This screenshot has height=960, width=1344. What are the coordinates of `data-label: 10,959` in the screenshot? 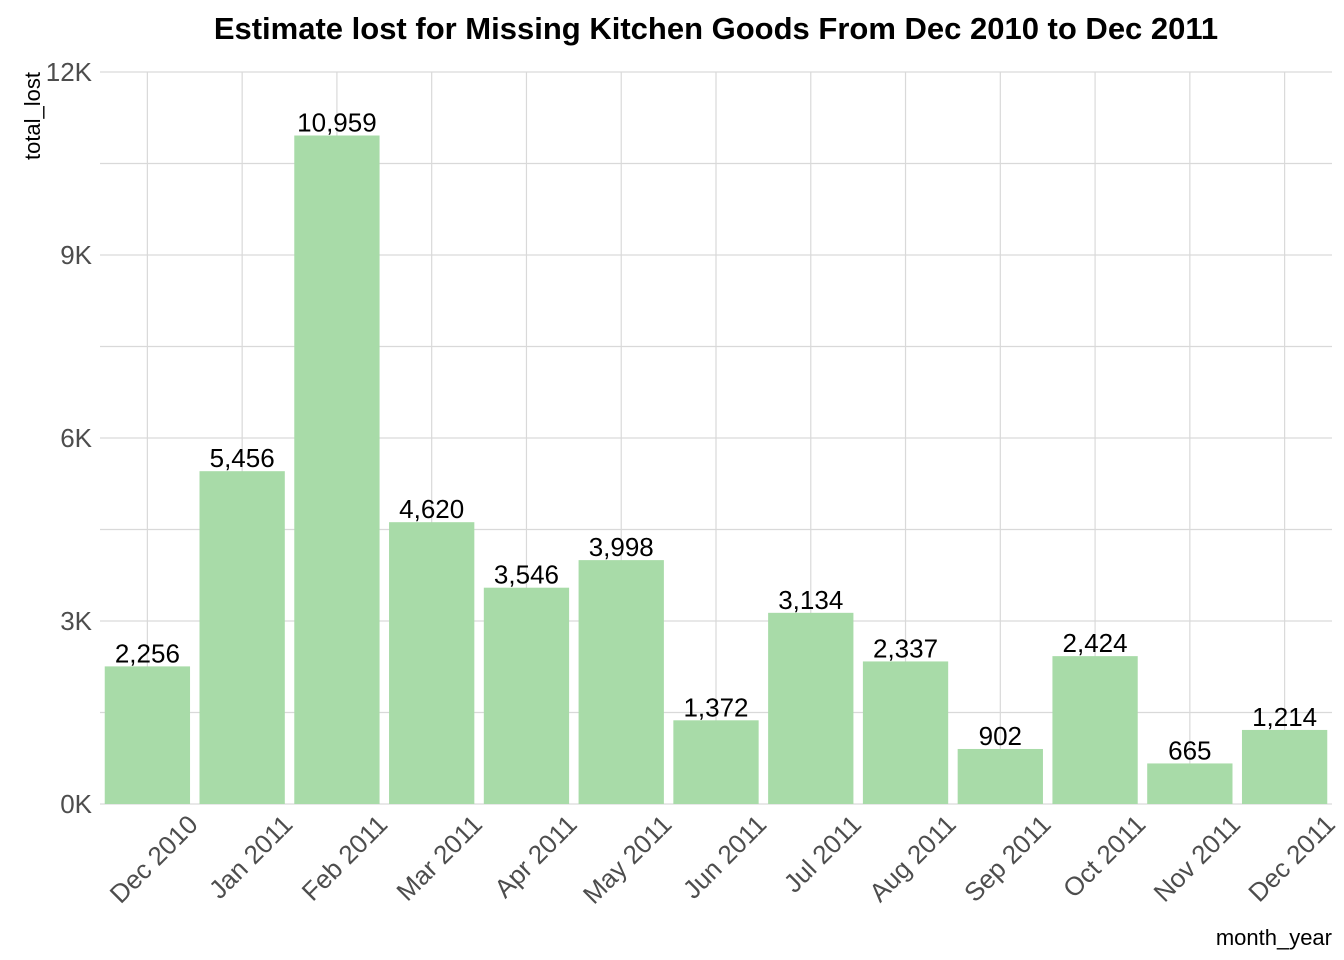 It's located at (337, 123).